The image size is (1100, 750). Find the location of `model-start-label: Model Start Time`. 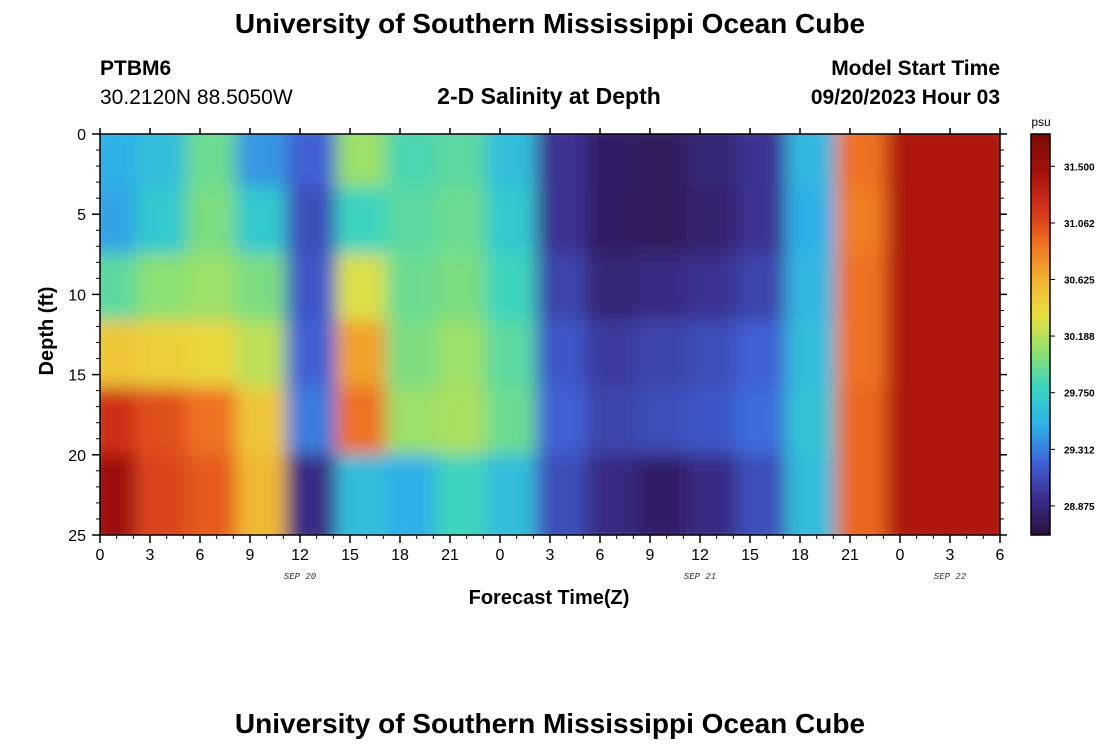

model-start-label: Model Start Time is located at coordinates (915, 68).